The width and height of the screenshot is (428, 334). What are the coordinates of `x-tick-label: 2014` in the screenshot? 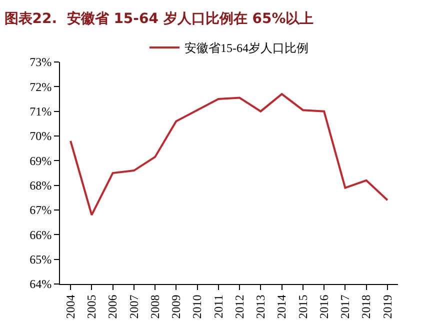 It's located at (281, 306).